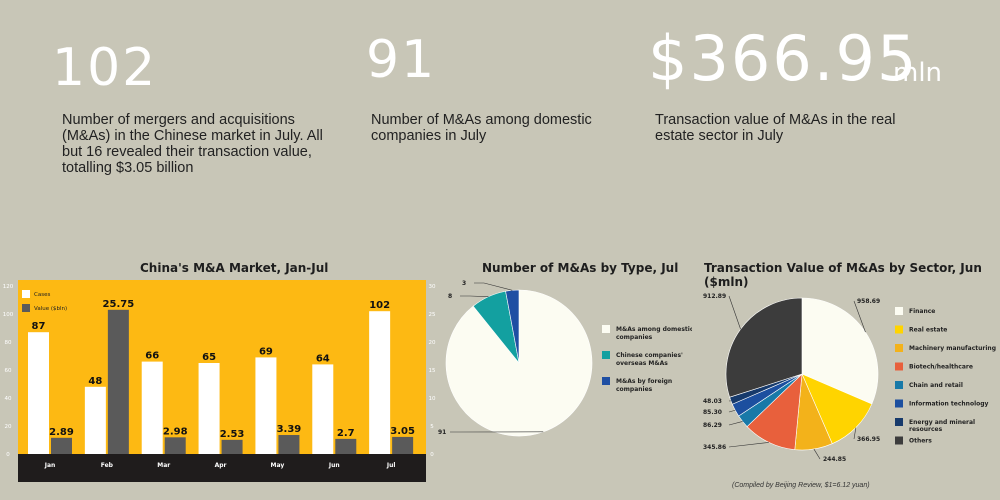 The image size is (1000, 500). Describe the element at coordinates (432, 315) in the screenshot. I see `right-tick-label: 25` at that location.